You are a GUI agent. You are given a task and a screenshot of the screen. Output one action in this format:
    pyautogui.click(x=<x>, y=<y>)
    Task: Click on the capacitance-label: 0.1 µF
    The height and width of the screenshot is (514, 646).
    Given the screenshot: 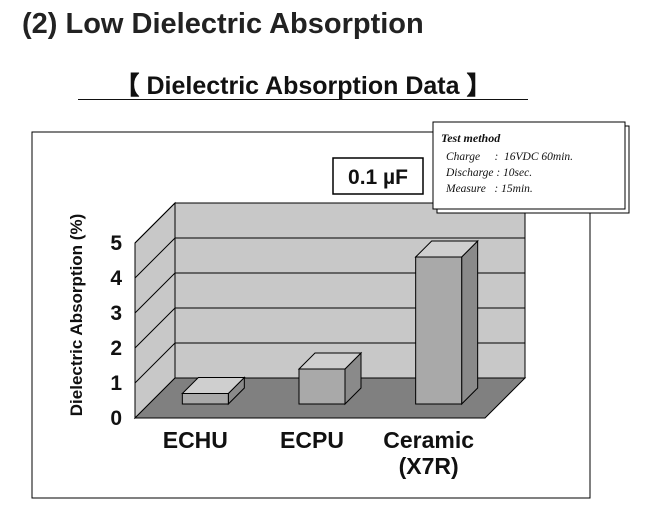 What is the action you would take?
    pyautogui.click(x=378, y=177)
    